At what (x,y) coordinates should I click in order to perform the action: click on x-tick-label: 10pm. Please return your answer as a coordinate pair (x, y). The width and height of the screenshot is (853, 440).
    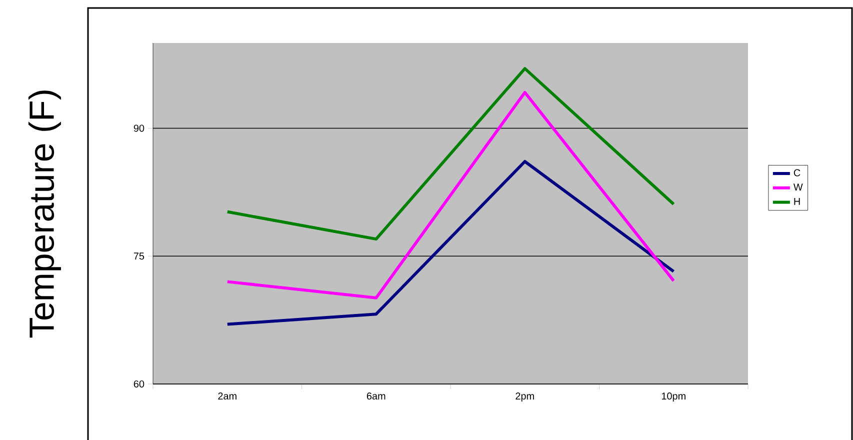
    Looking at the image, I should click on (674, 397).